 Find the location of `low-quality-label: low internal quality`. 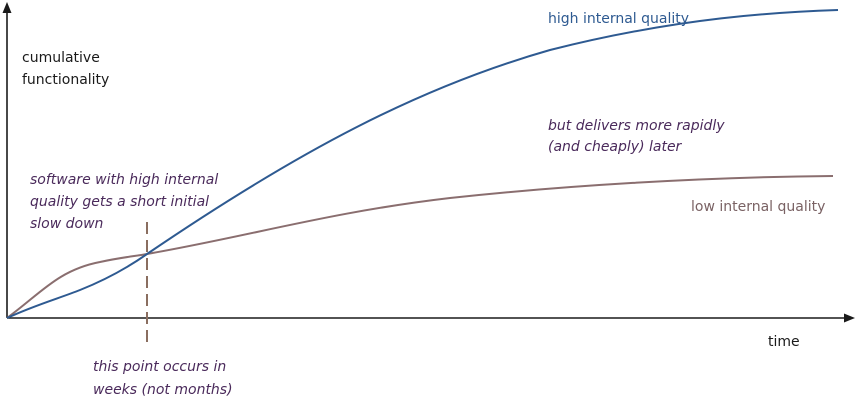

low-quality-label: low internal quality is located at coordinates (758, 207).